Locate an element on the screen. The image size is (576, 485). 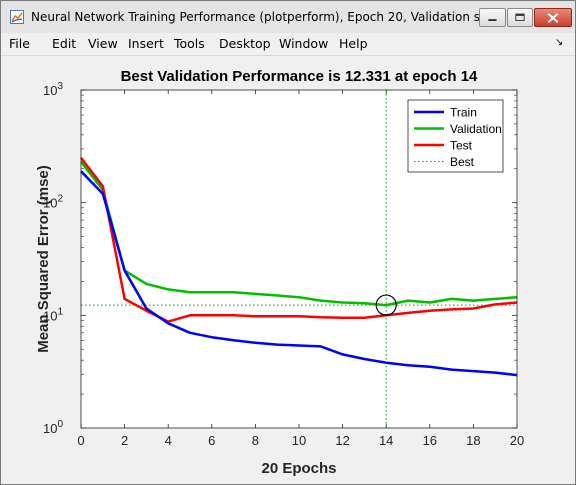
maximize-icon is located at coordinates (520, 17).